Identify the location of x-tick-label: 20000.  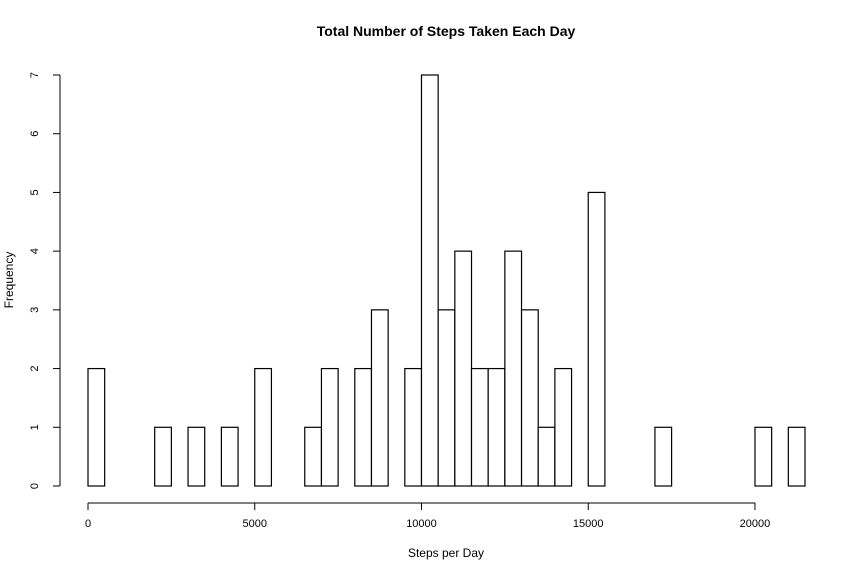
(755, 524).